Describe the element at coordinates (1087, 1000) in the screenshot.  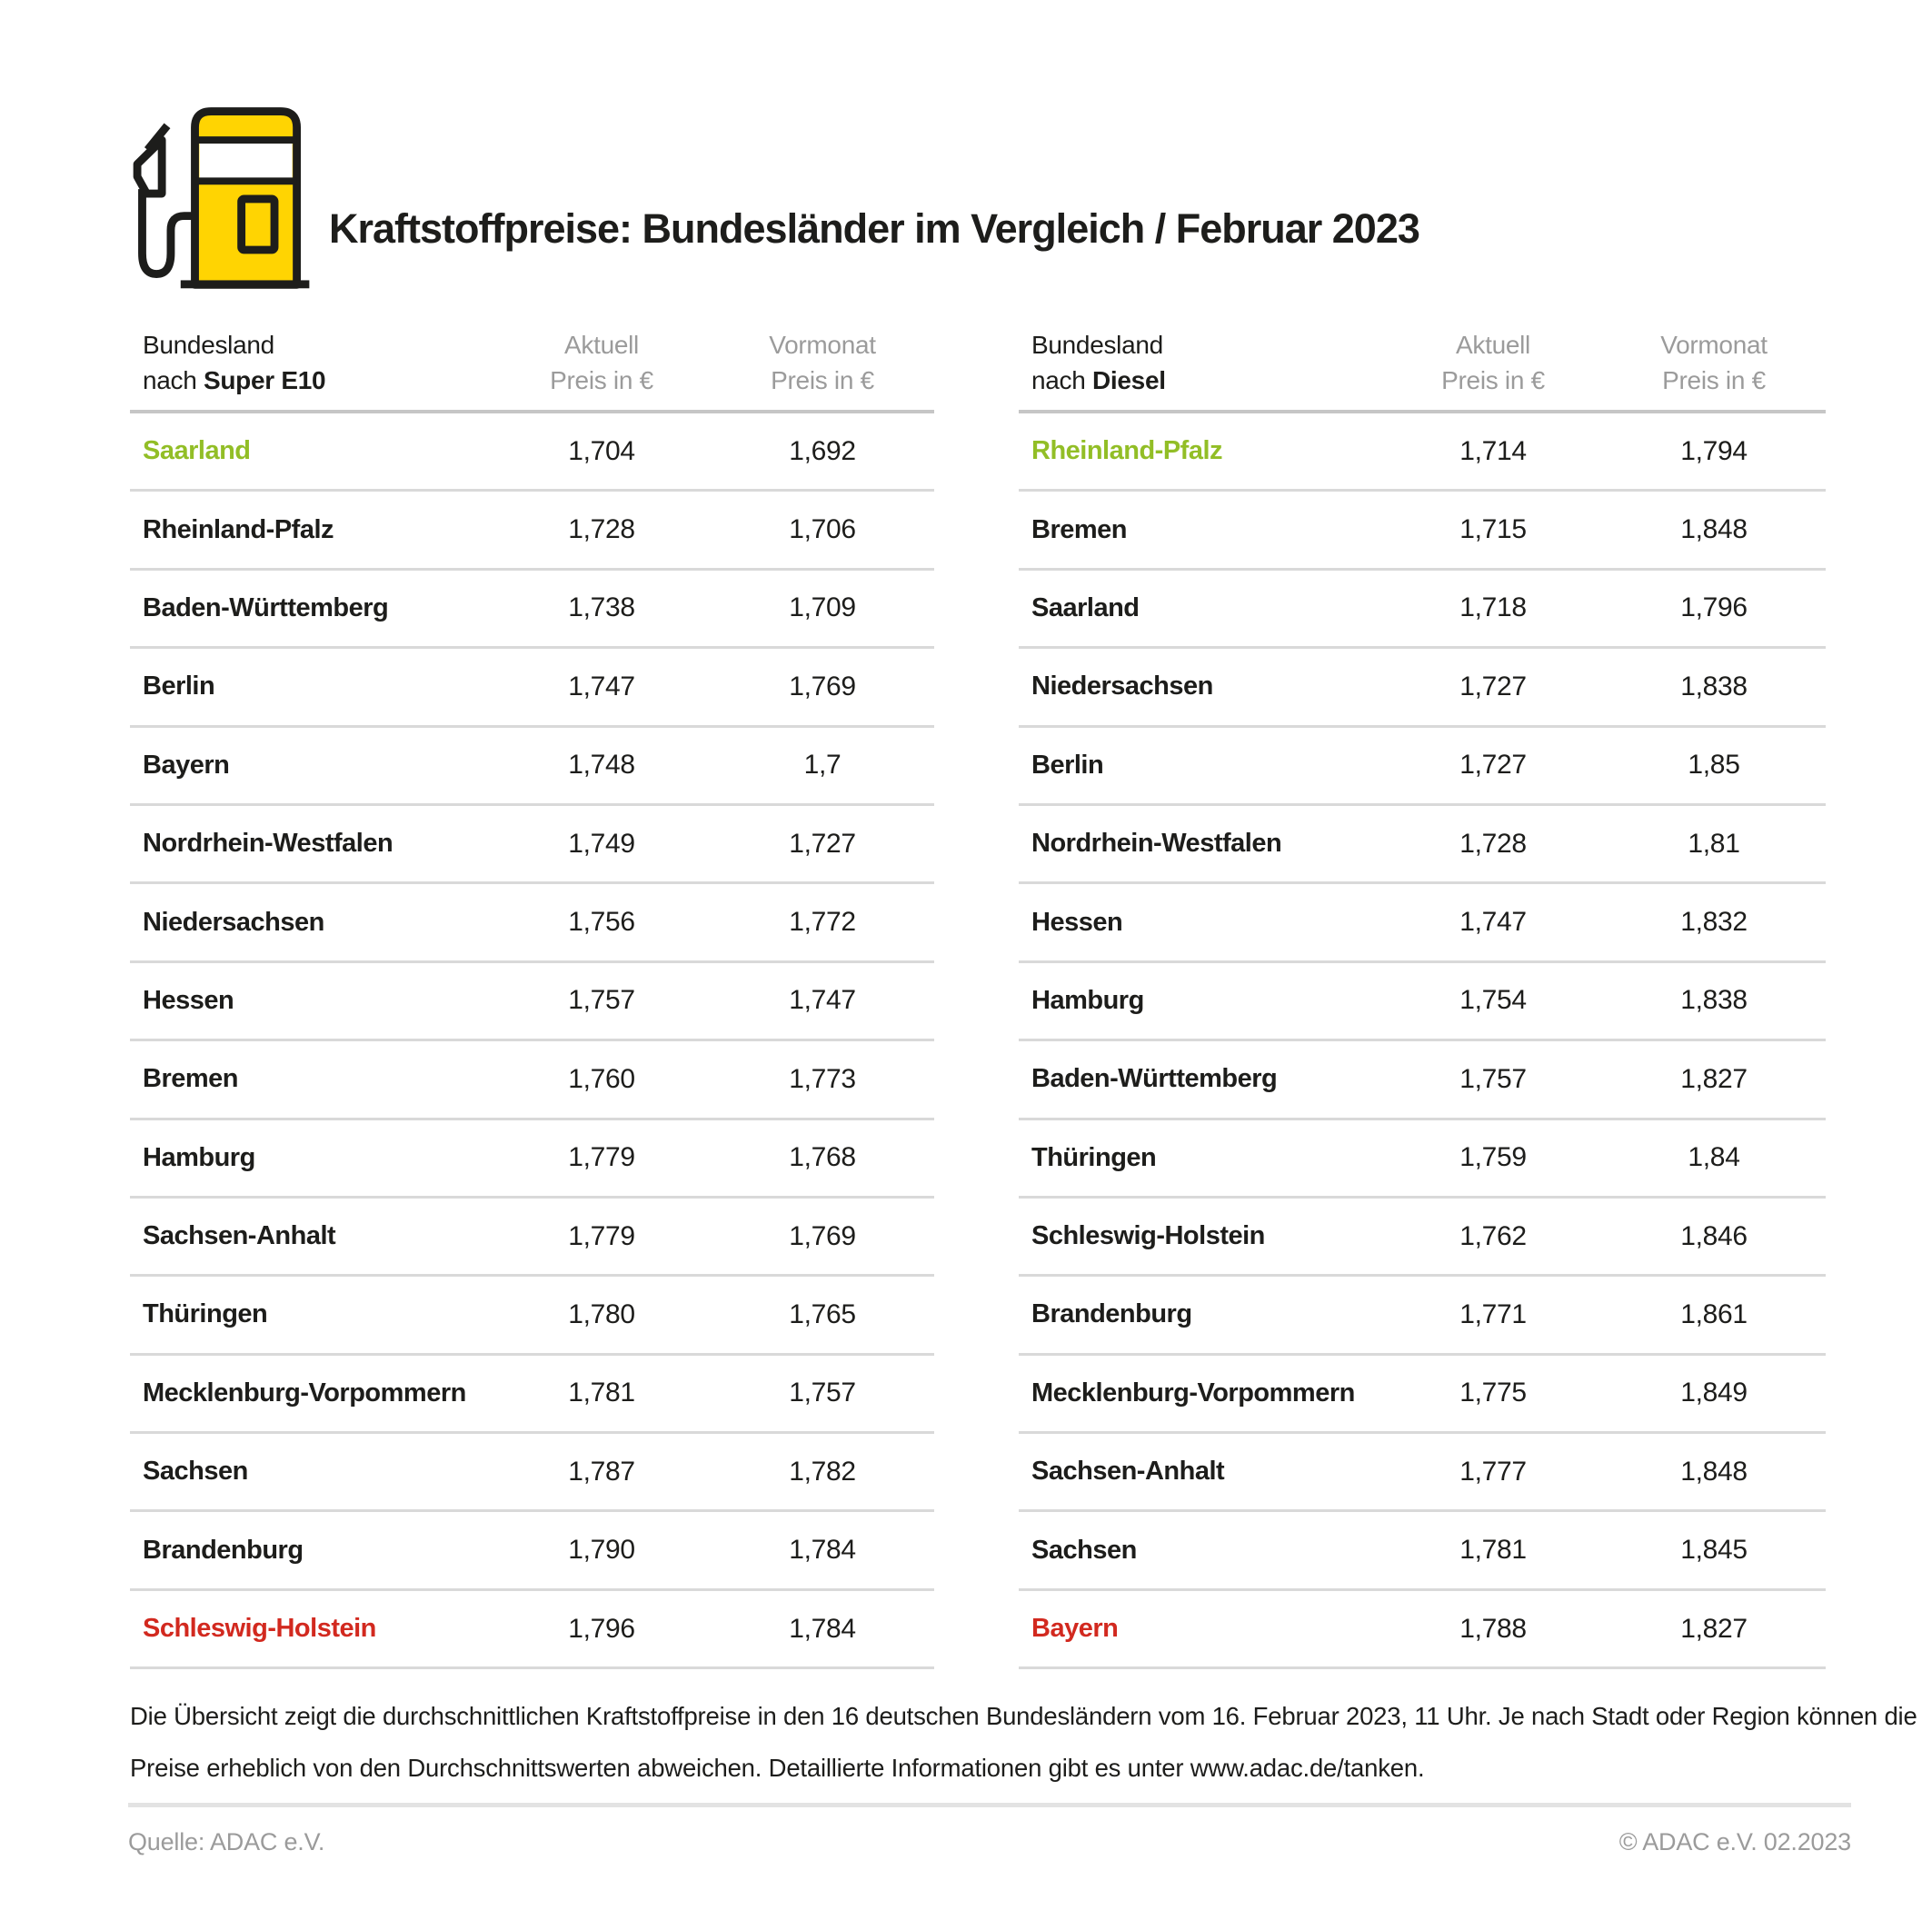
I see `state-name: Hamburg` at that location.